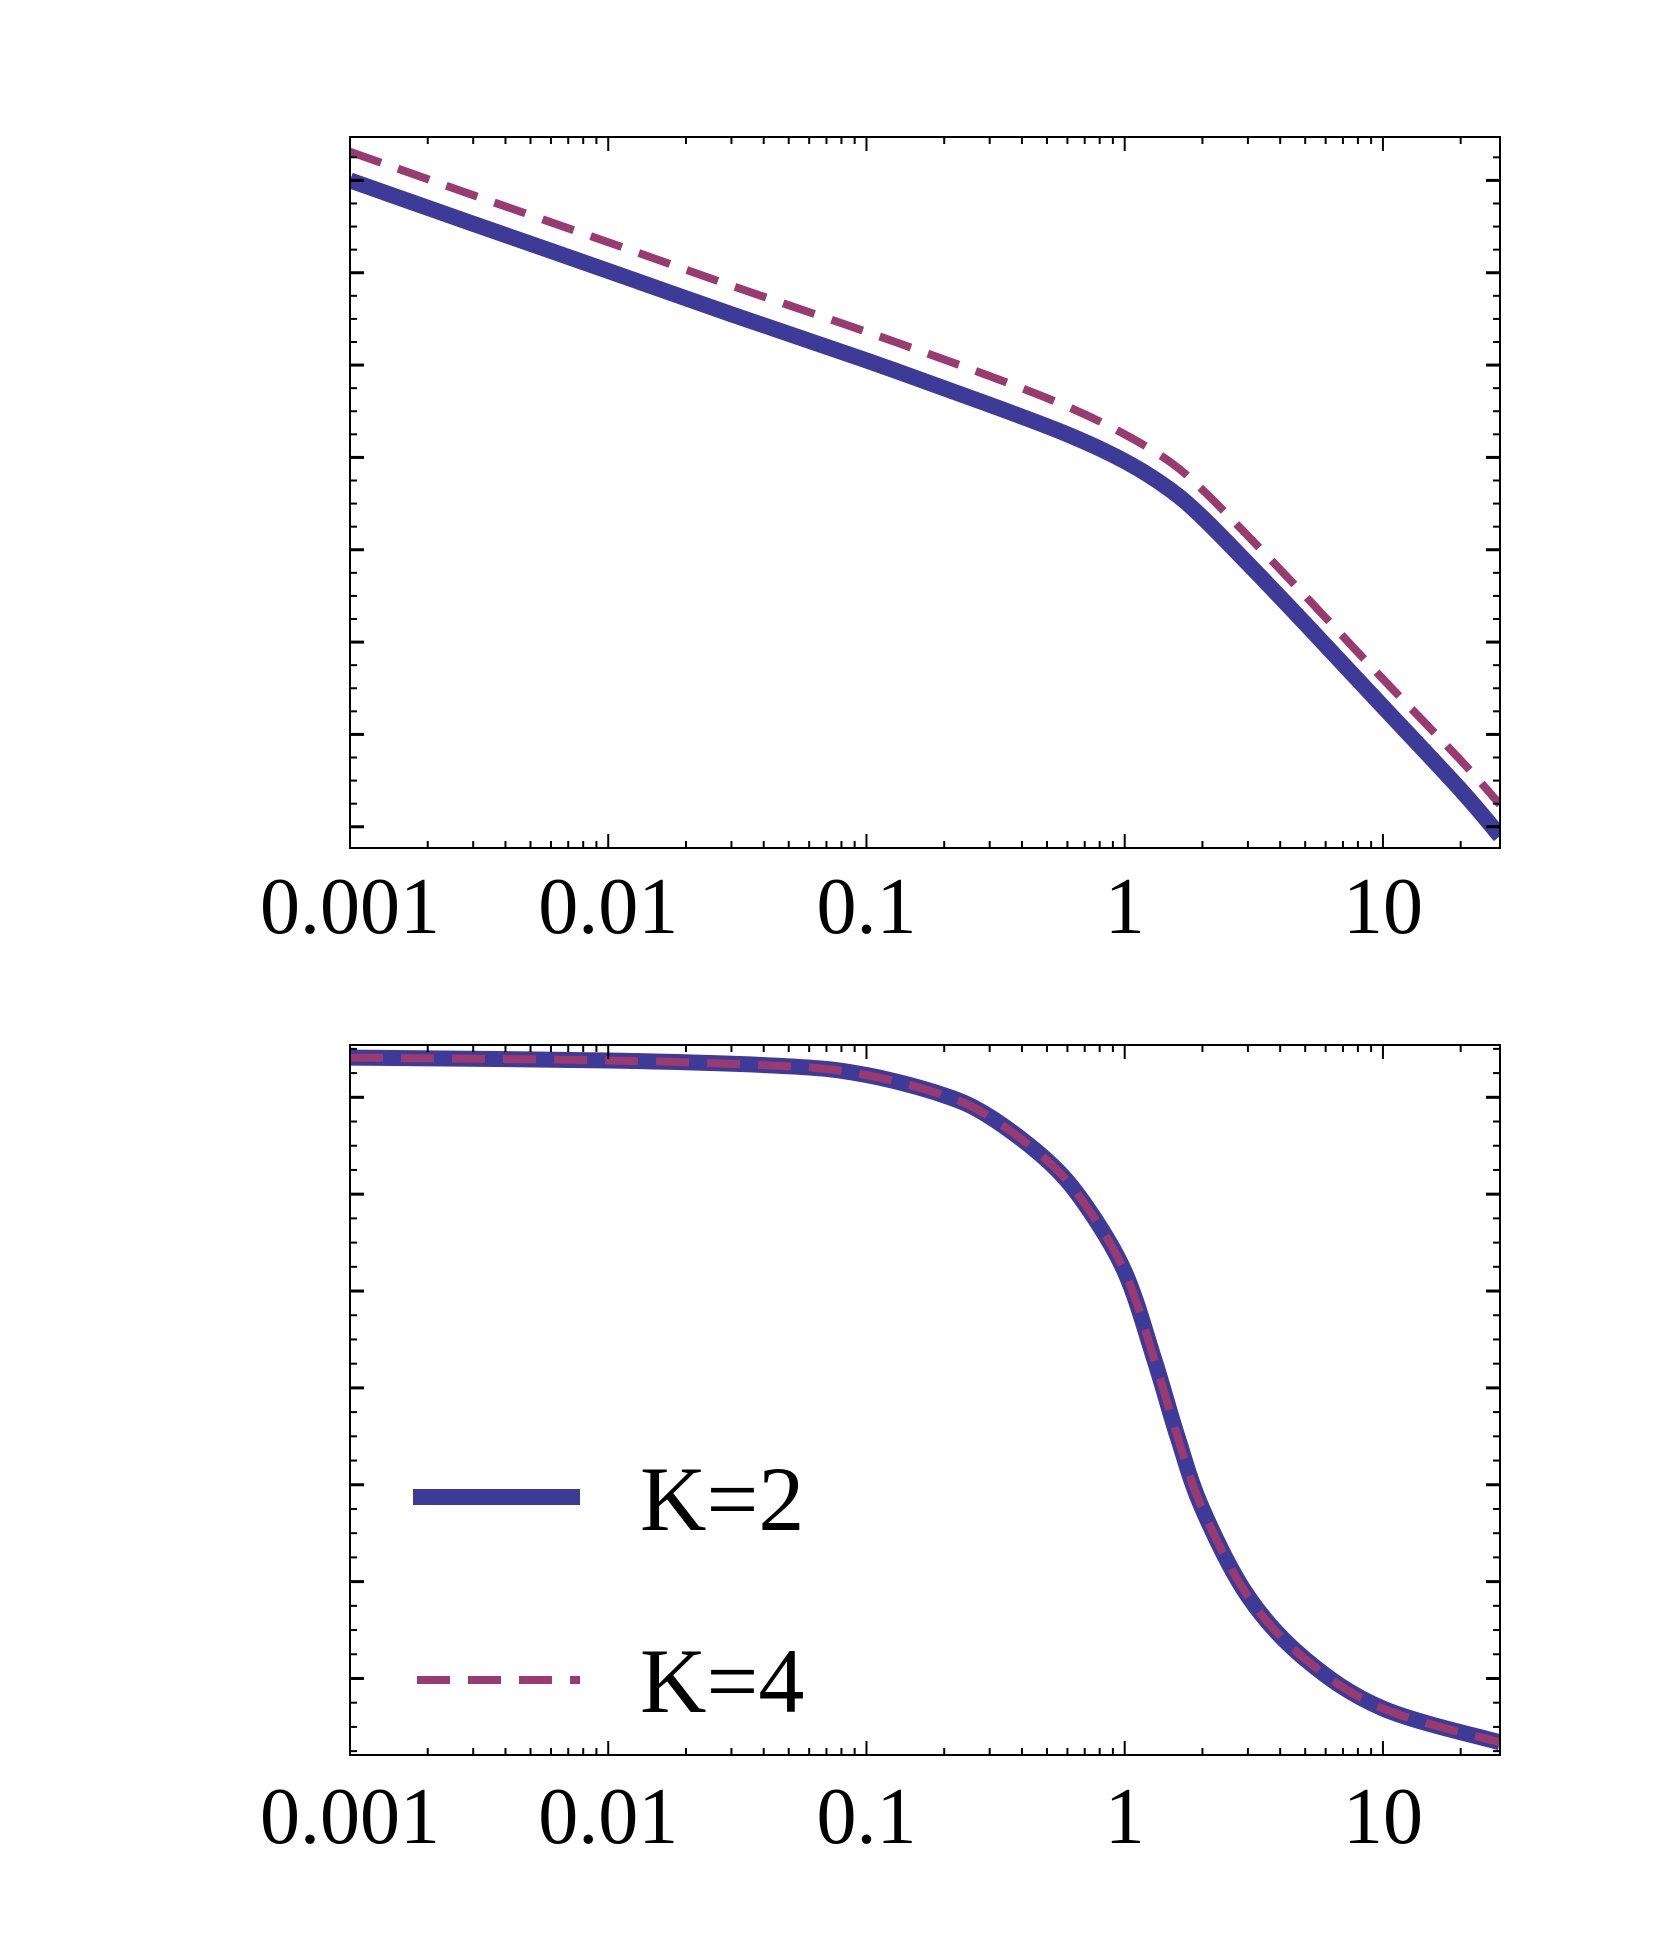 This screenshot has width=1659, height=1959. Describe the element at coordinates (722, 1681) in the screenshot. I see `legend-label-k4: K=4` at that location.